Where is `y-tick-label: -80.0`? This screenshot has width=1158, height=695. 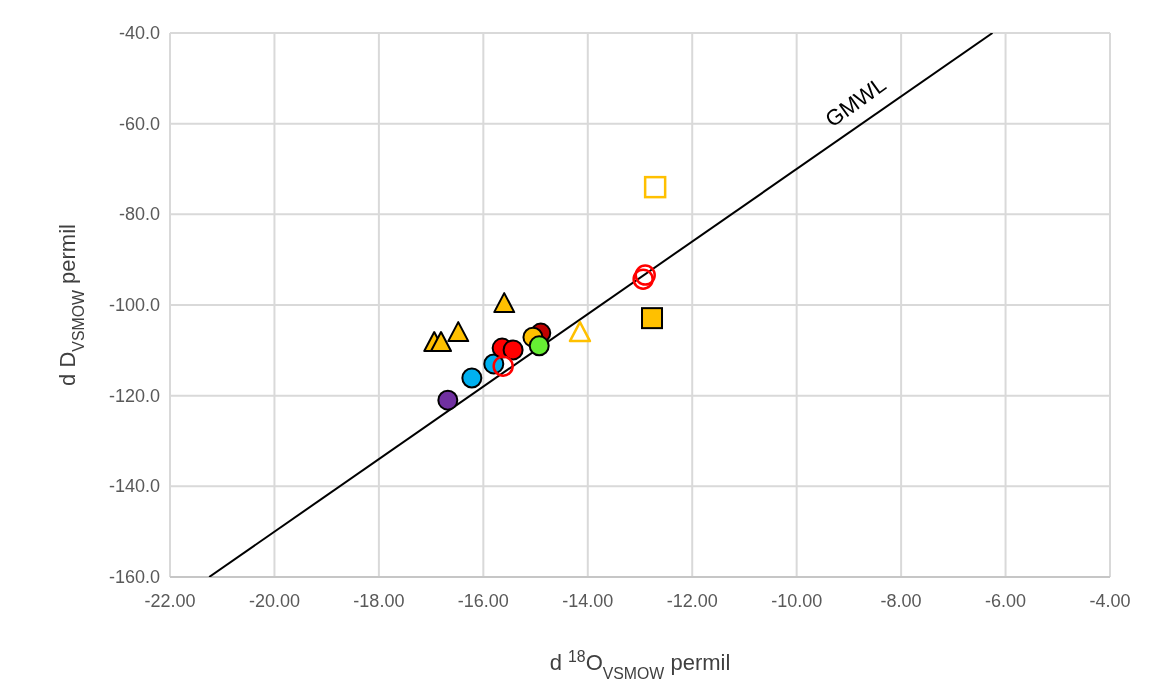
y-tick-label: -80.0 is located at coordinates (139, 214).